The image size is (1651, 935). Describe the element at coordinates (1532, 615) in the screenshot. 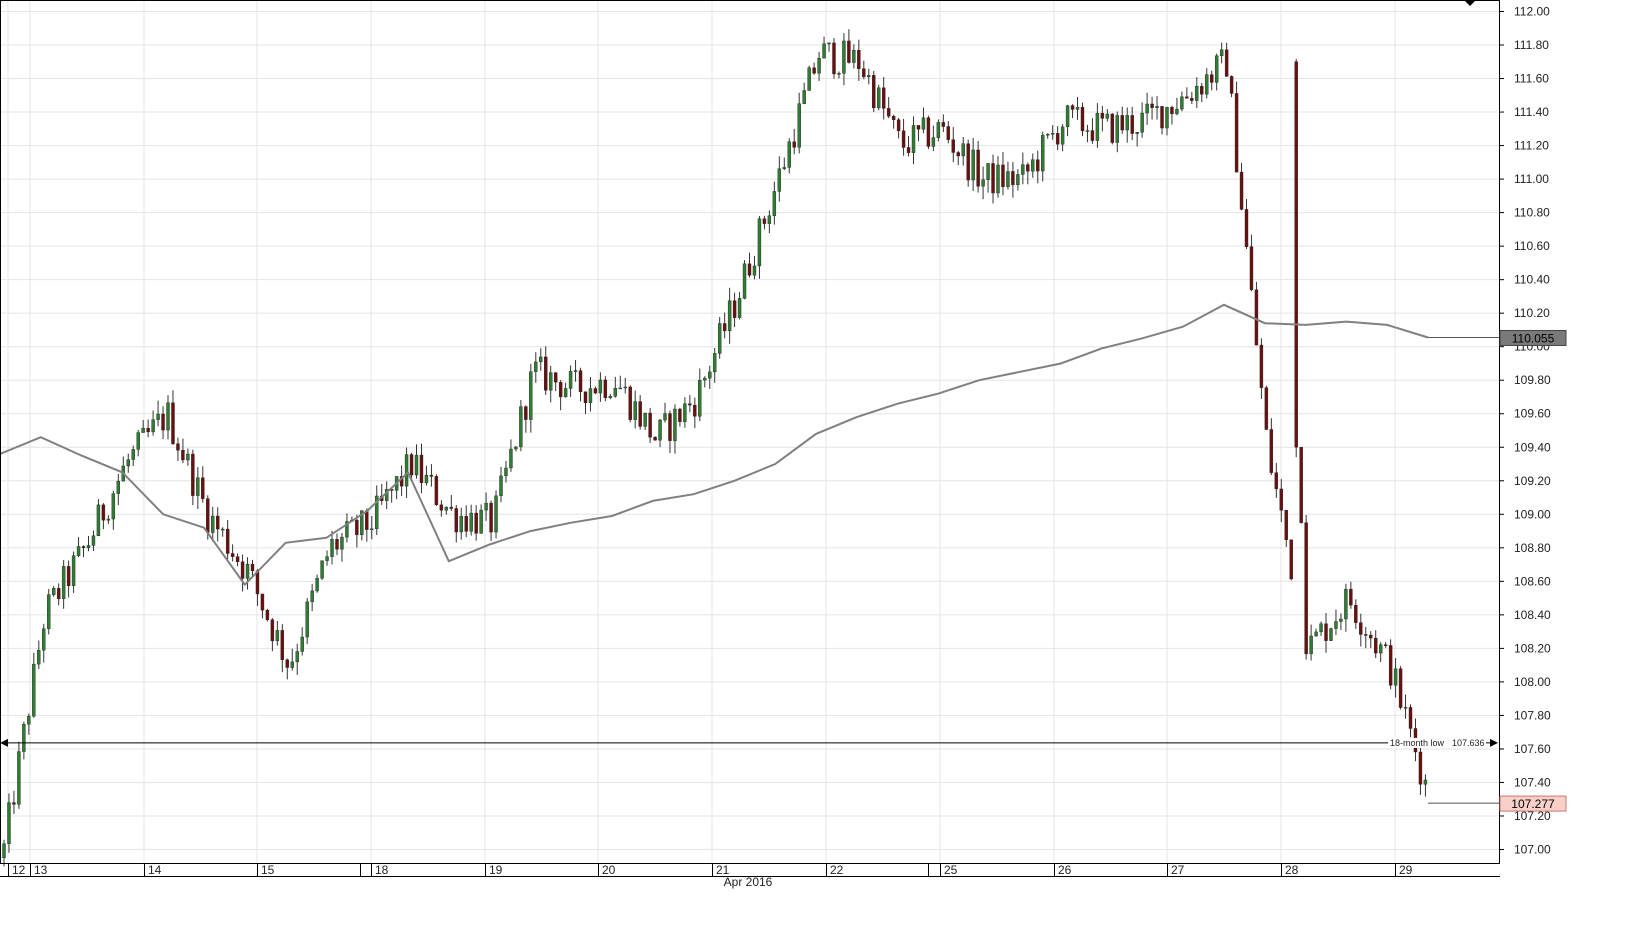

I see `y-tick-label: 108.40` at that location.